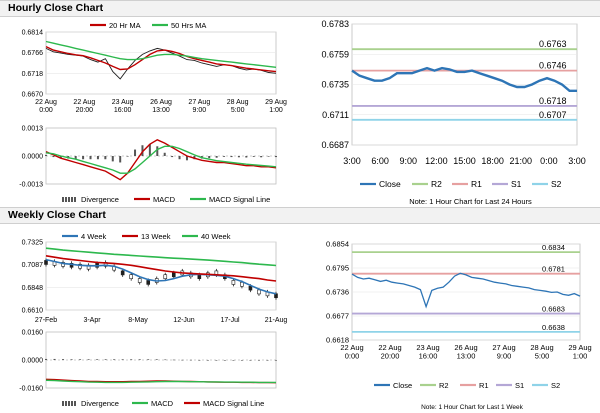 This screenshot has width=600, height=413. Describe the element at coordinates (516, 184) in the screenshot. I see `hourly_levels-legend-label: S1` at that location.